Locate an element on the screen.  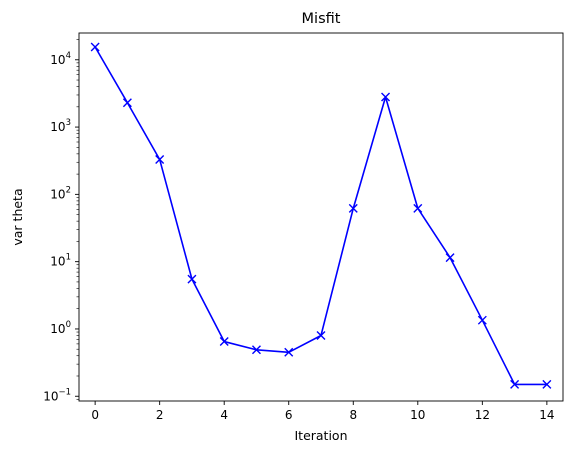
y-tick-label: 10⁻¹ is located at coordinates (57, 395).